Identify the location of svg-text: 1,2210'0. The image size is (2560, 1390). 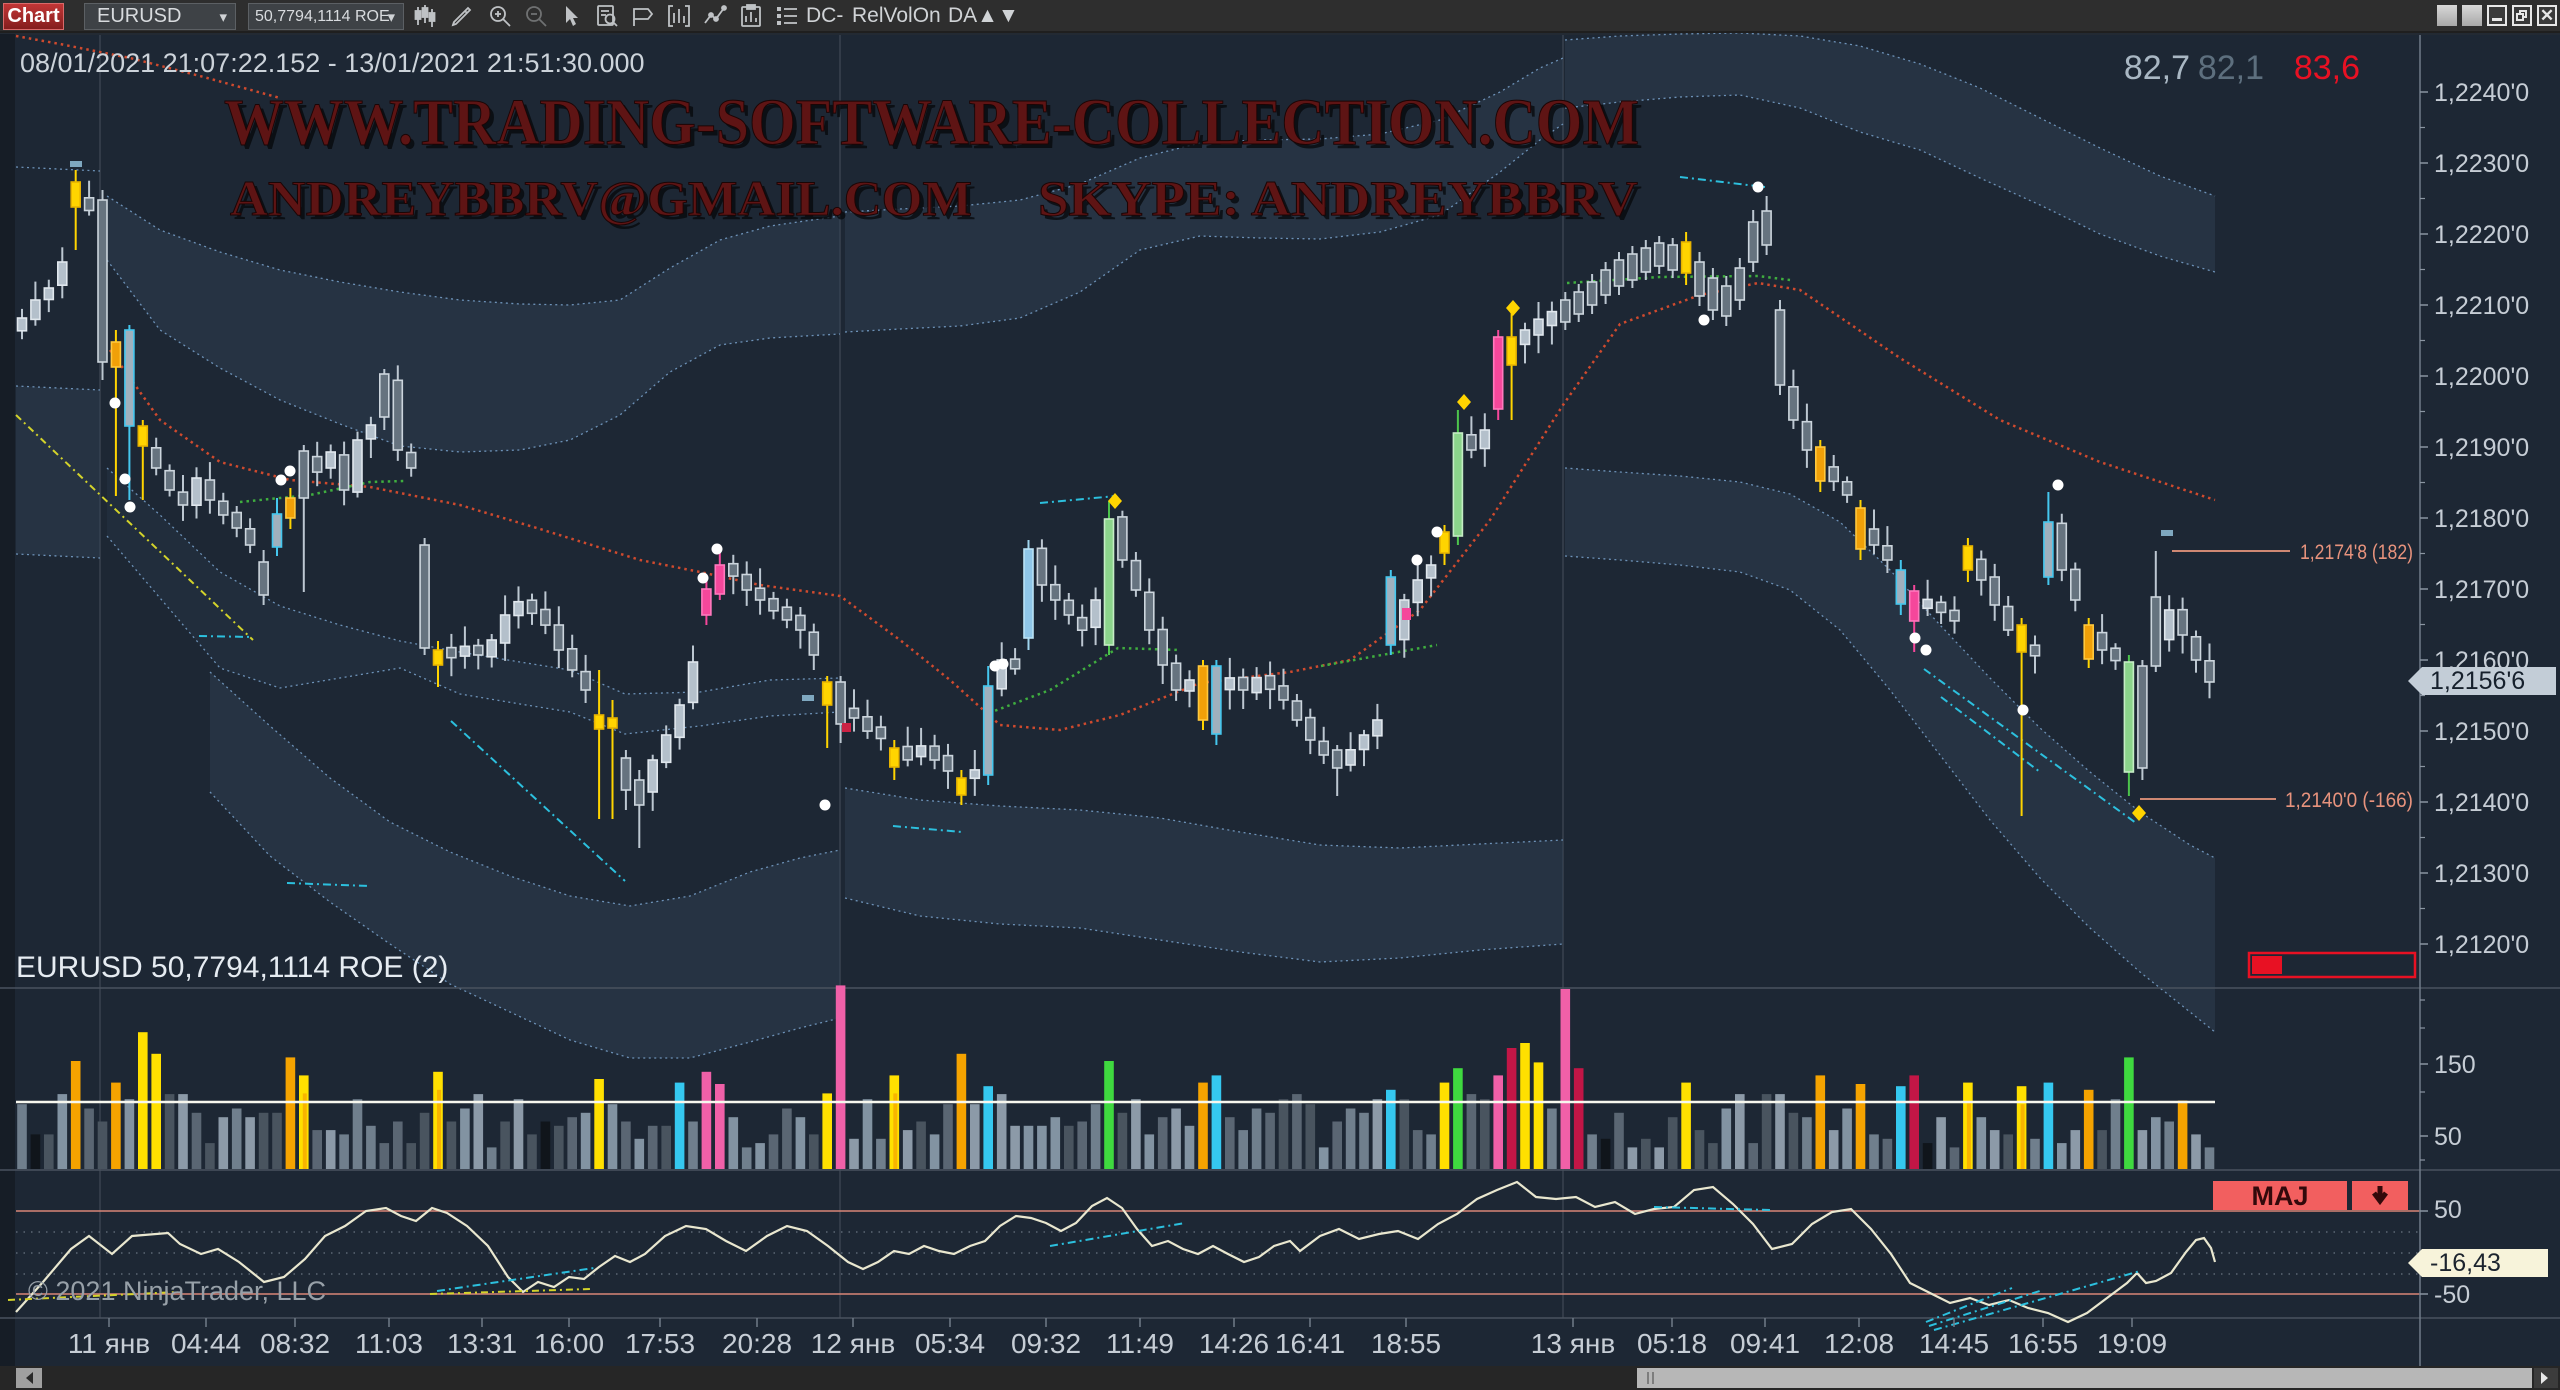
(2481, 306).